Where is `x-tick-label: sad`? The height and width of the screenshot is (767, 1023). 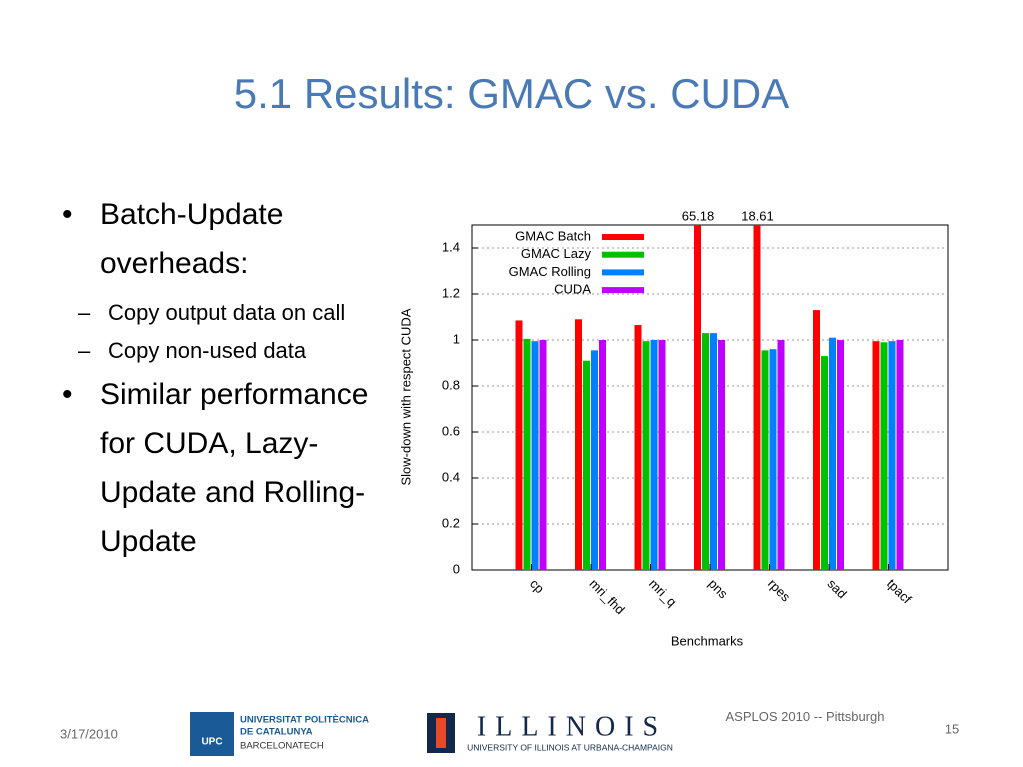 x-tick-label: sad is located at coordinates (836, 588).